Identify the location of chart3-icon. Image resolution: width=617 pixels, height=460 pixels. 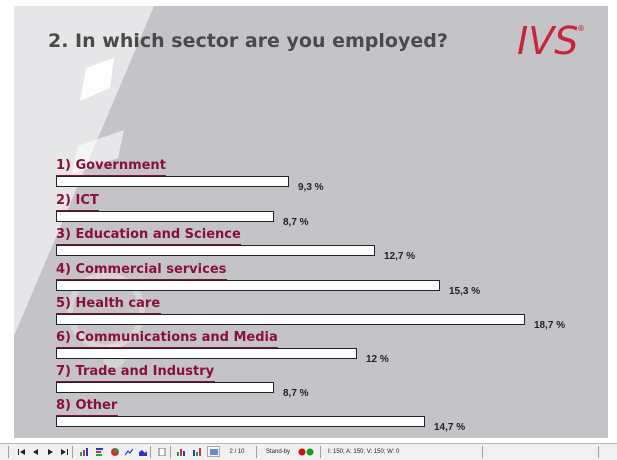
(197, 452).